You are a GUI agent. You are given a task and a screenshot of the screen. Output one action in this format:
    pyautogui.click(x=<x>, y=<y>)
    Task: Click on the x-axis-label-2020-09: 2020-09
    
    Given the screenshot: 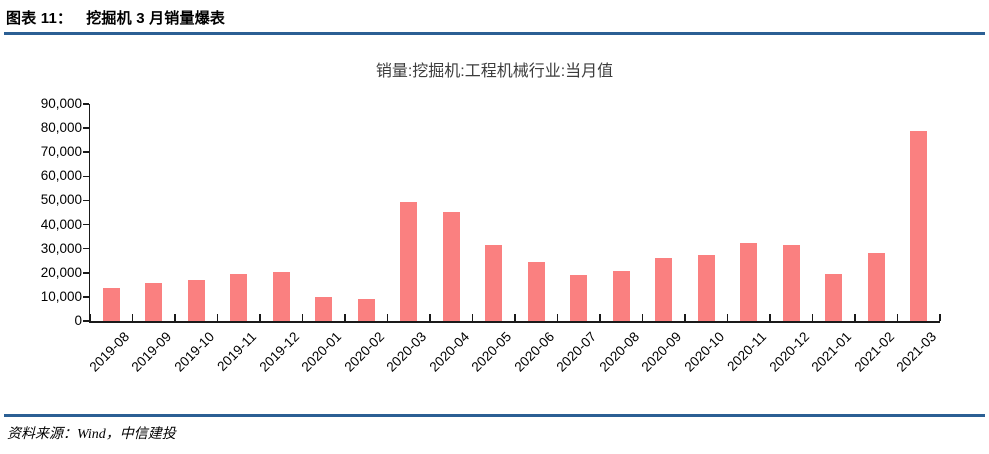 What is the action you would take?
    pyautogui.click(x=661, y=352)
    